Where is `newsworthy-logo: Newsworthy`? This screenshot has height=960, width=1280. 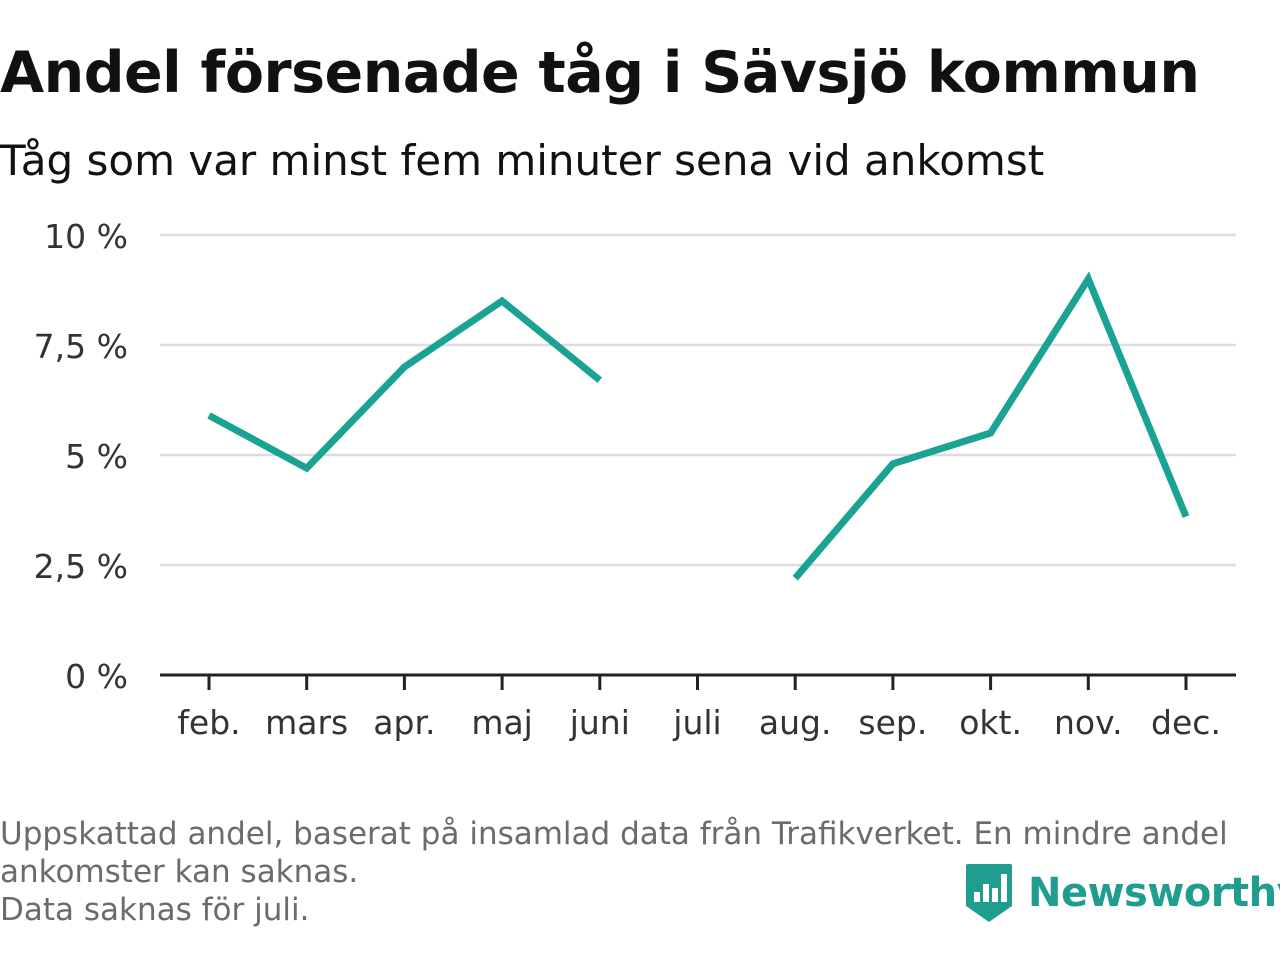
newsworthy-logo: Newsworthy is located at coordinates (1122, 893).